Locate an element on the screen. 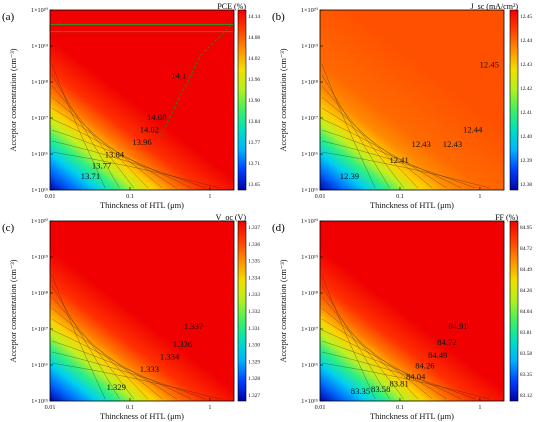  contour-label: 1.334 is located at coordinates (170, 357).